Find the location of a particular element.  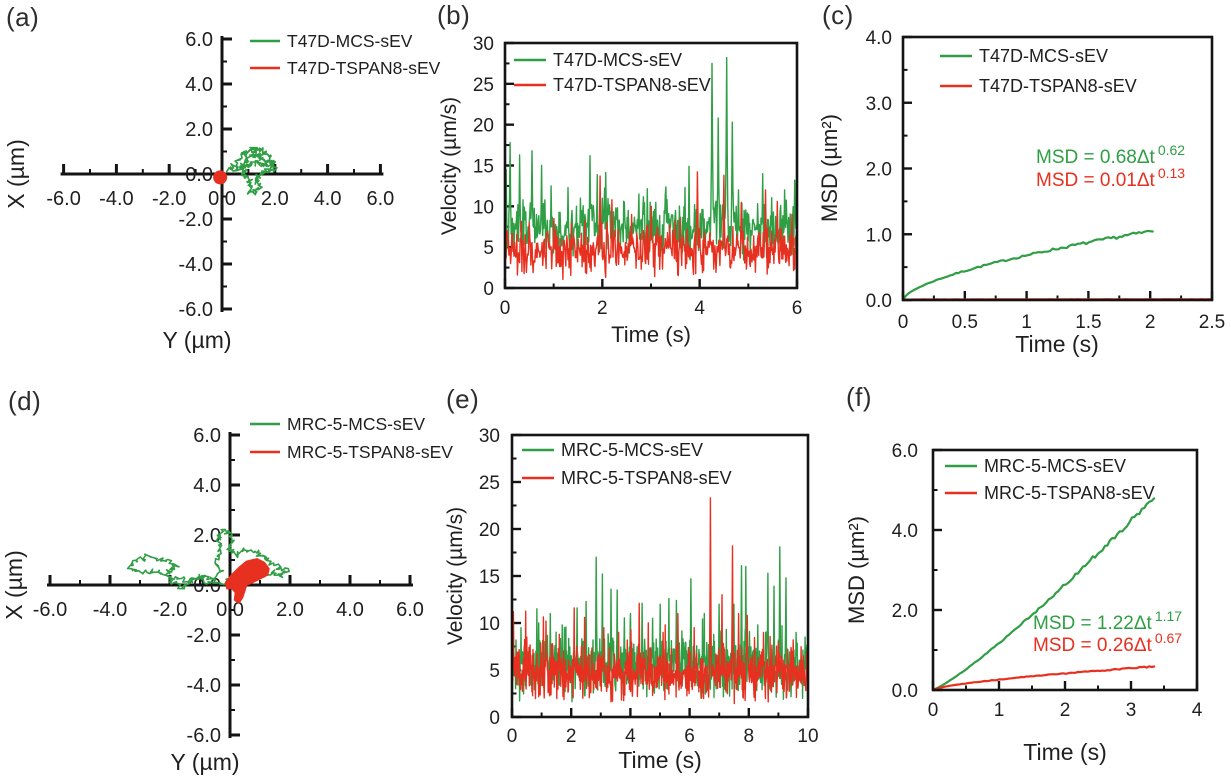

svg-text: 3 is located at coordinates (1131, 710).